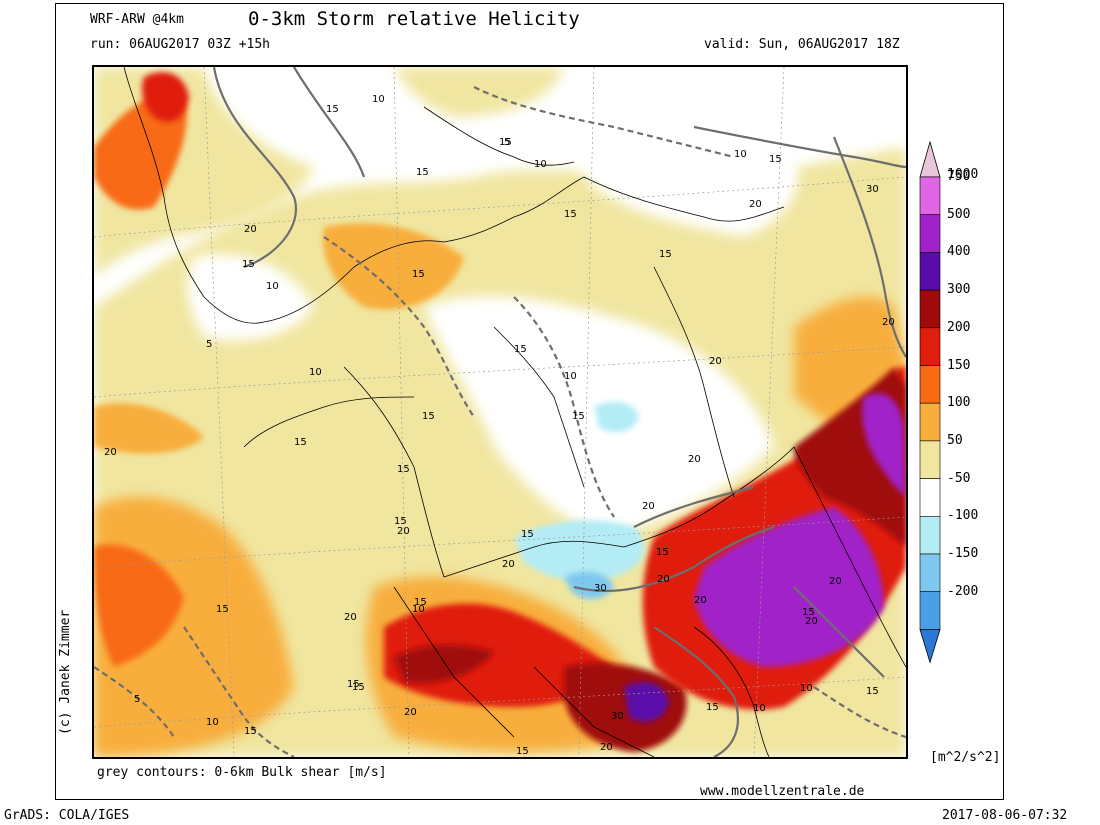 The width and height of the screenshot is (1100, 825). I want to click on map-title: 0-3km Storm relative Helicity, so click(414, 19).